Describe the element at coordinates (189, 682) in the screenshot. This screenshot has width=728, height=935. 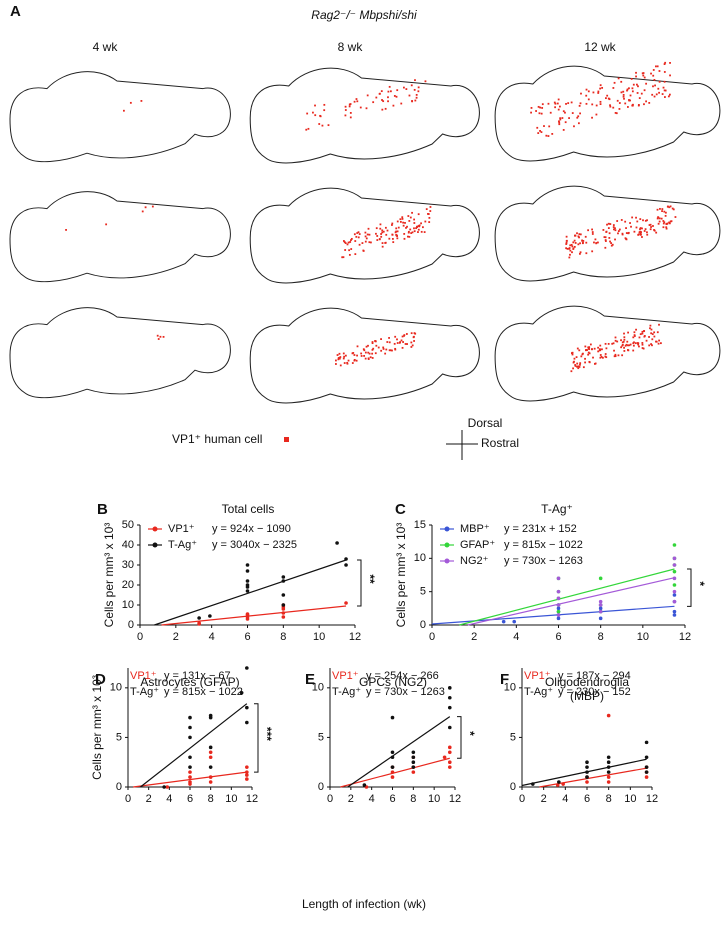
I see `chart-title: Astrocytes (GFAP)` at that location.